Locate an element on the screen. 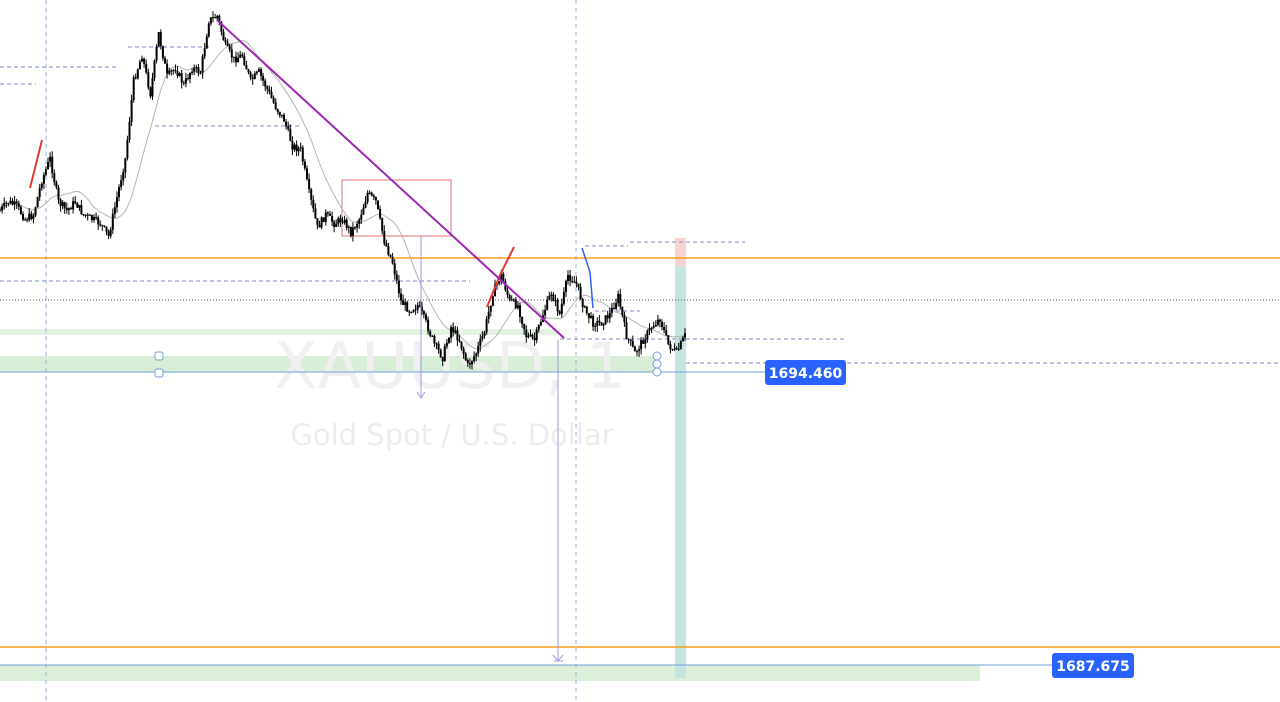  measure-arrows is located at coordinates (490, 449).